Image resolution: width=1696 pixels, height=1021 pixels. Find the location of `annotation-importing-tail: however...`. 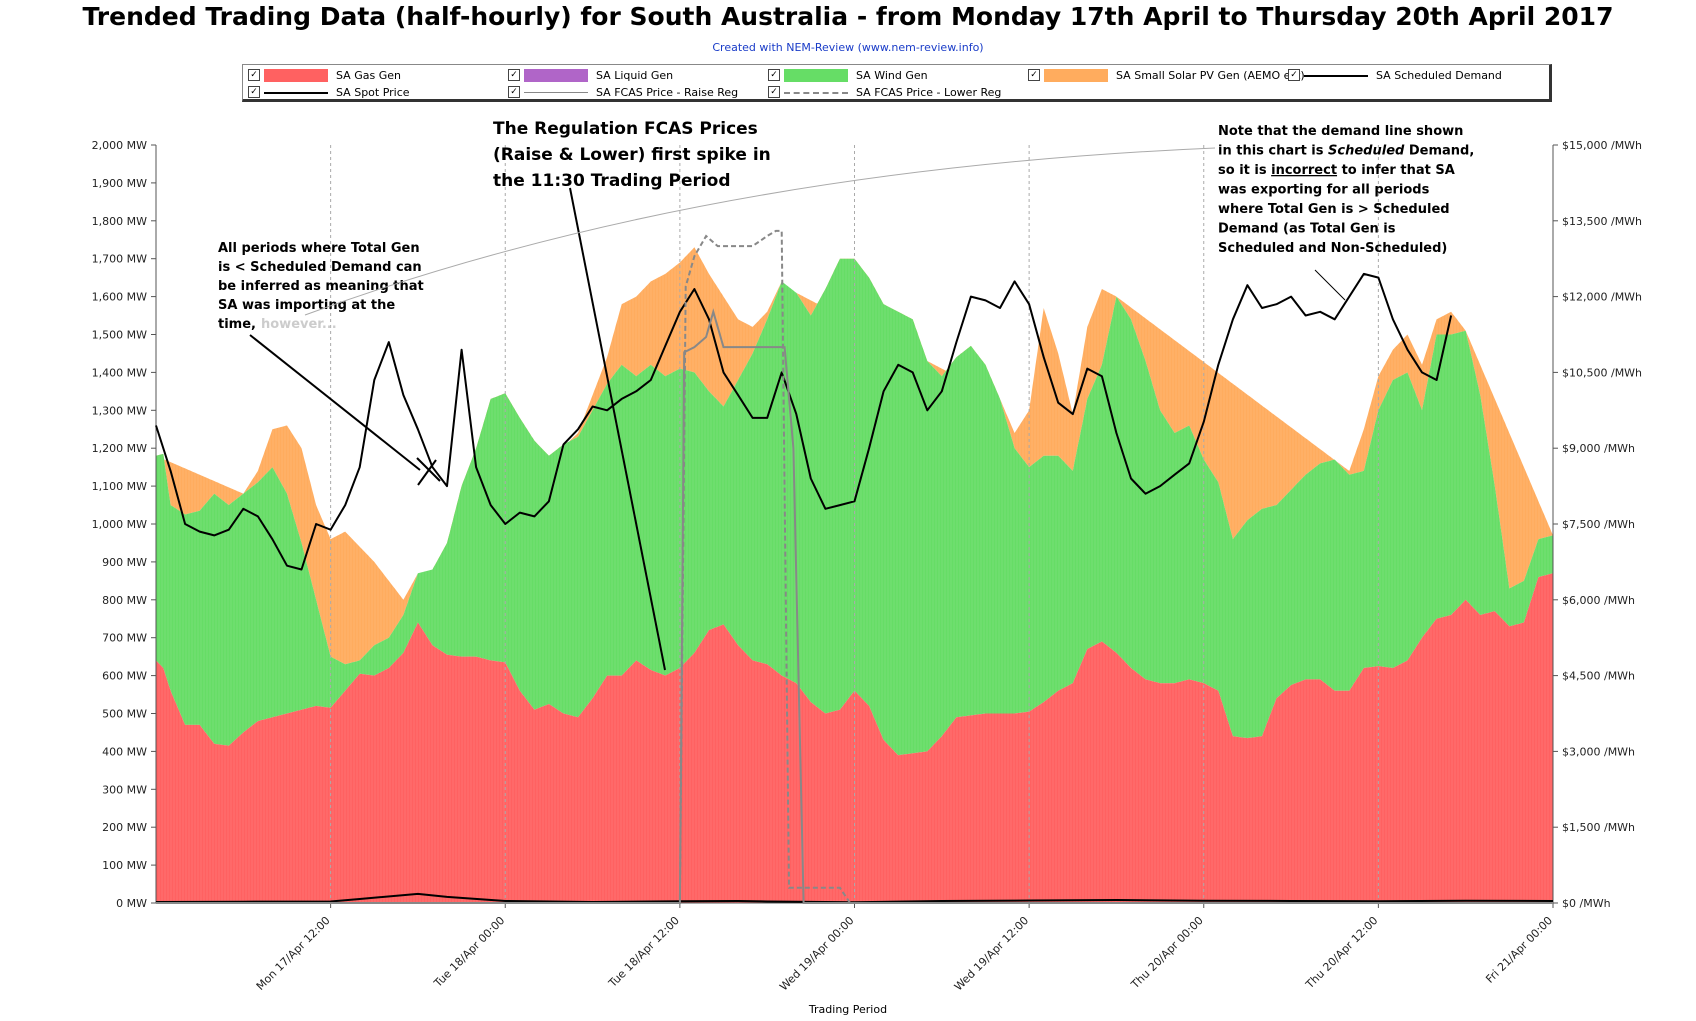

annotation-importing-tail: however... is located at coordinates (299, 324).